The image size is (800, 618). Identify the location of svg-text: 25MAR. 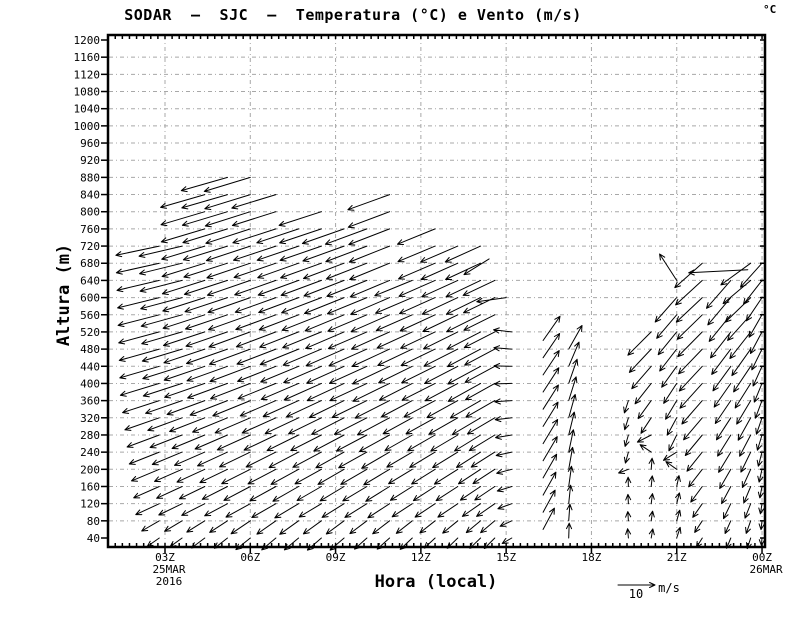
(168, 569).